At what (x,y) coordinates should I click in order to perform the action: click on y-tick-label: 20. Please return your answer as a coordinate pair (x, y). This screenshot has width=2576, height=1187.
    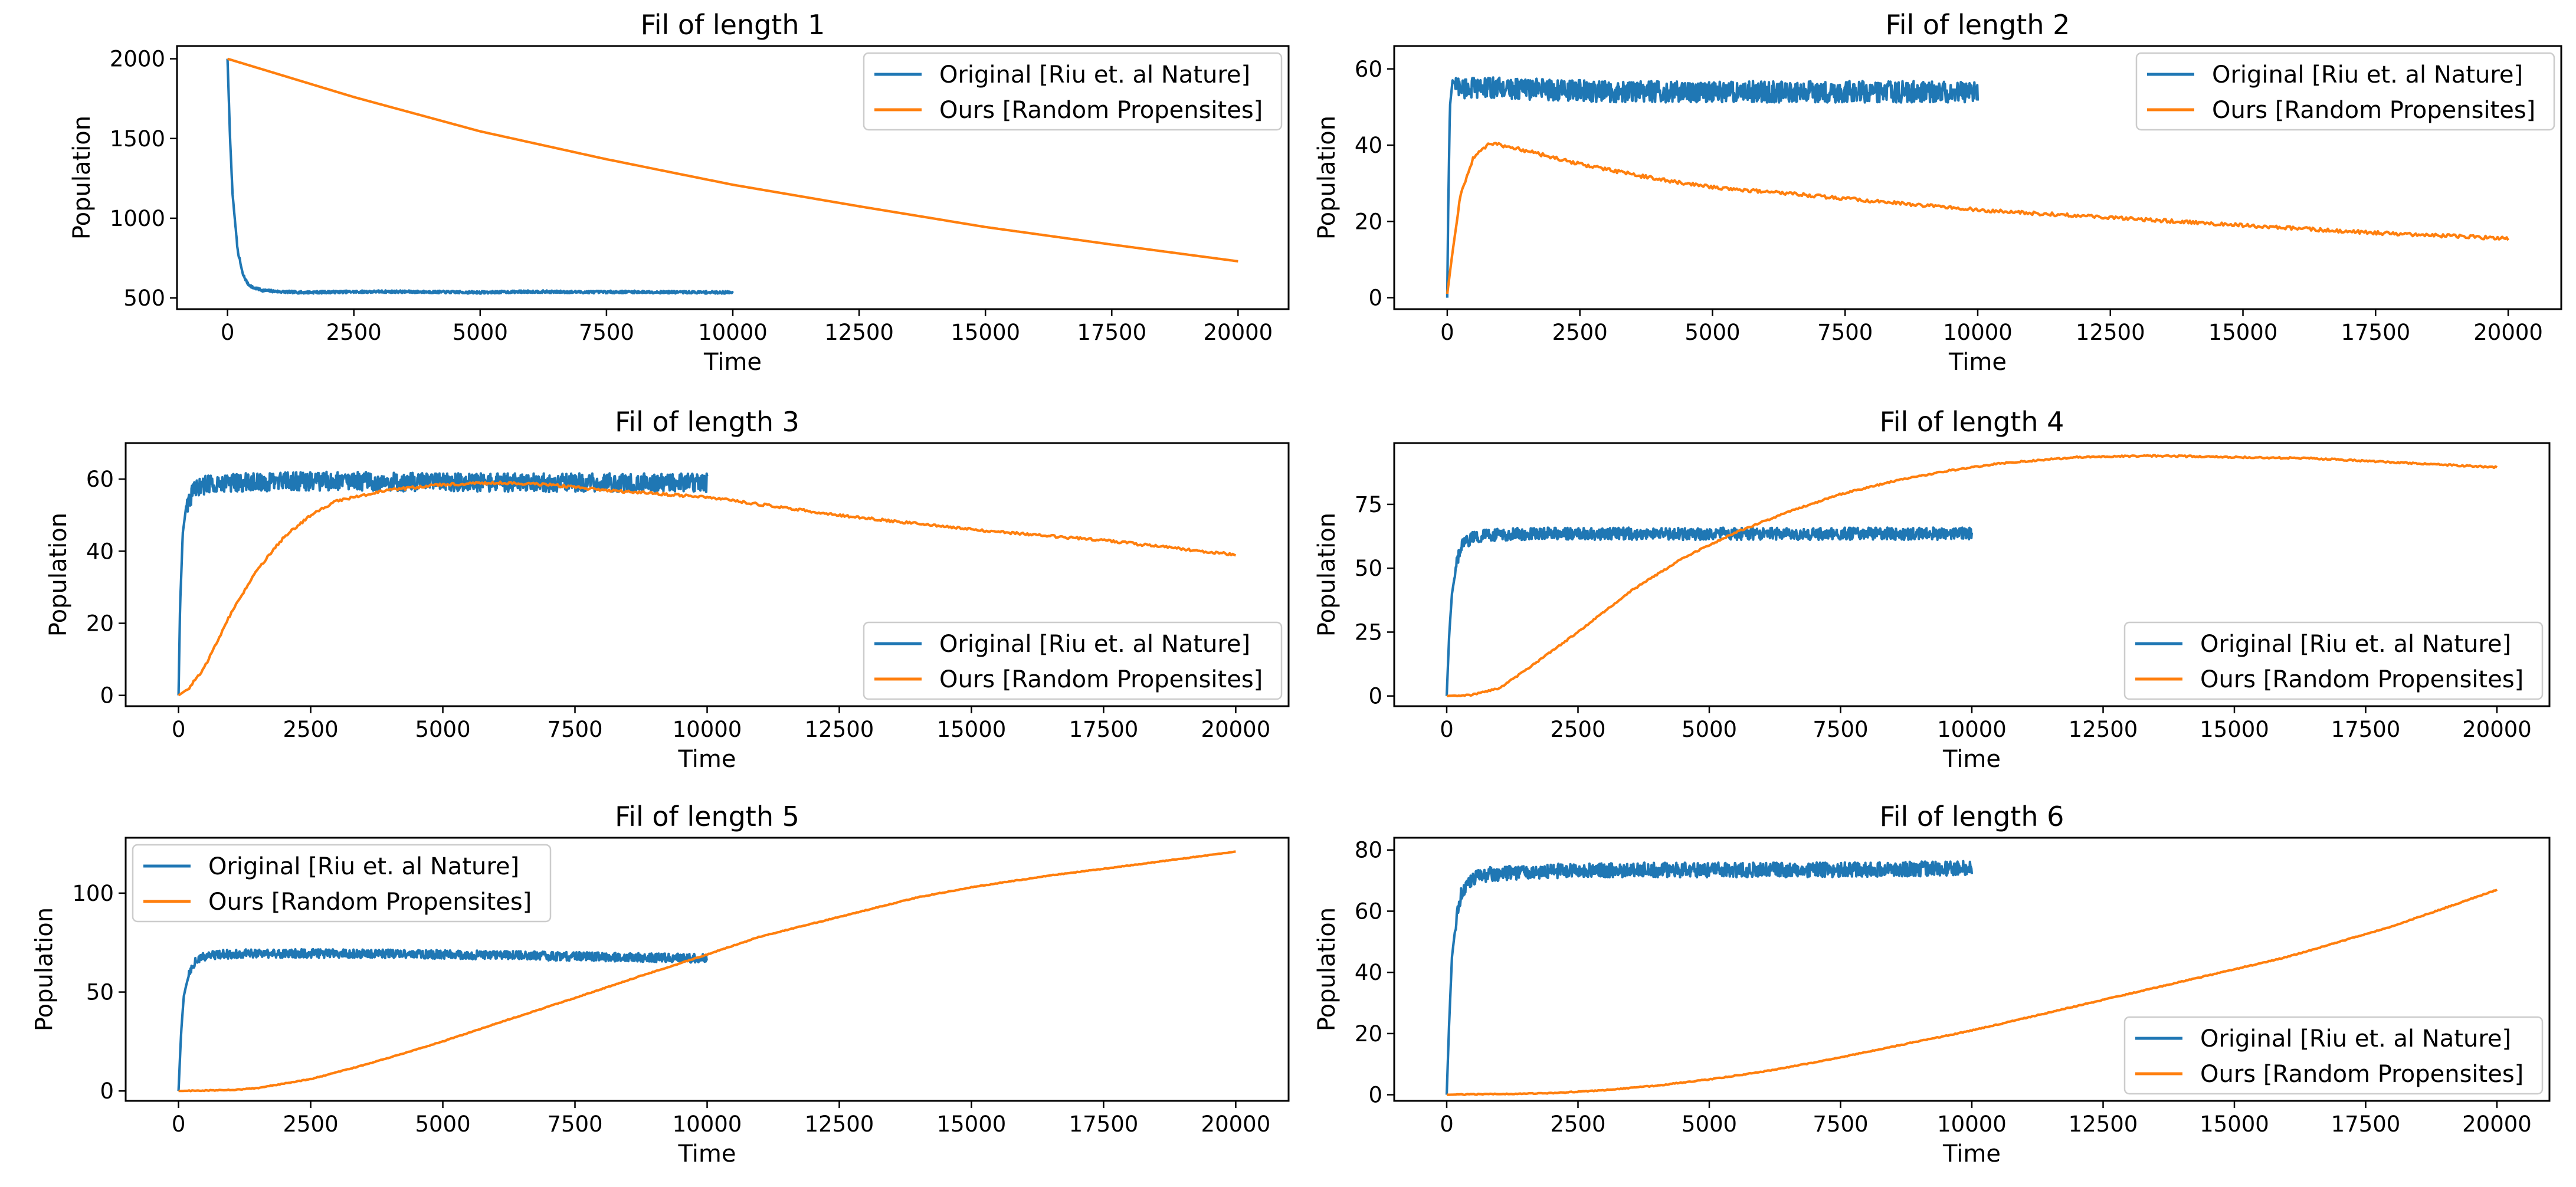
    Looking at the image, I should click on (1368, 1034).